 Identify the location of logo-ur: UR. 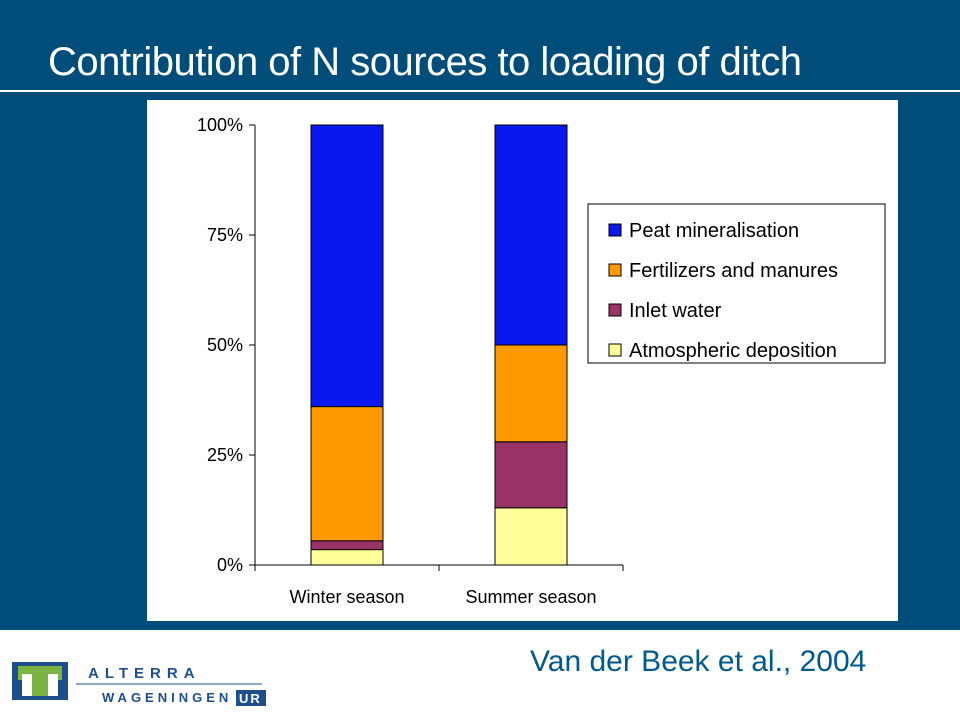
(250, 698).